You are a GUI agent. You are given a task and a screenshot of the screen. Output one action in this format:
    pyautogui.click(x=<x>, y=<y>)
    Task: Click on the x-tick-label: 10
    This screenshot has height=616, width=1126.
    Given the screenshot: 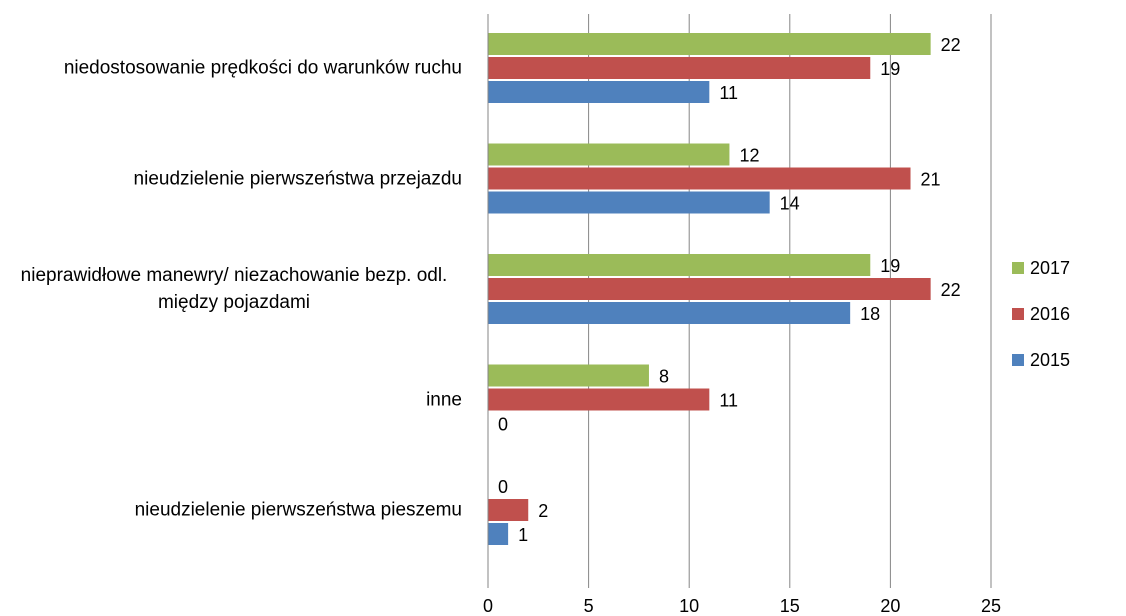 What is the action you would take?
    pyautogui.click(x=689, y=606)
    